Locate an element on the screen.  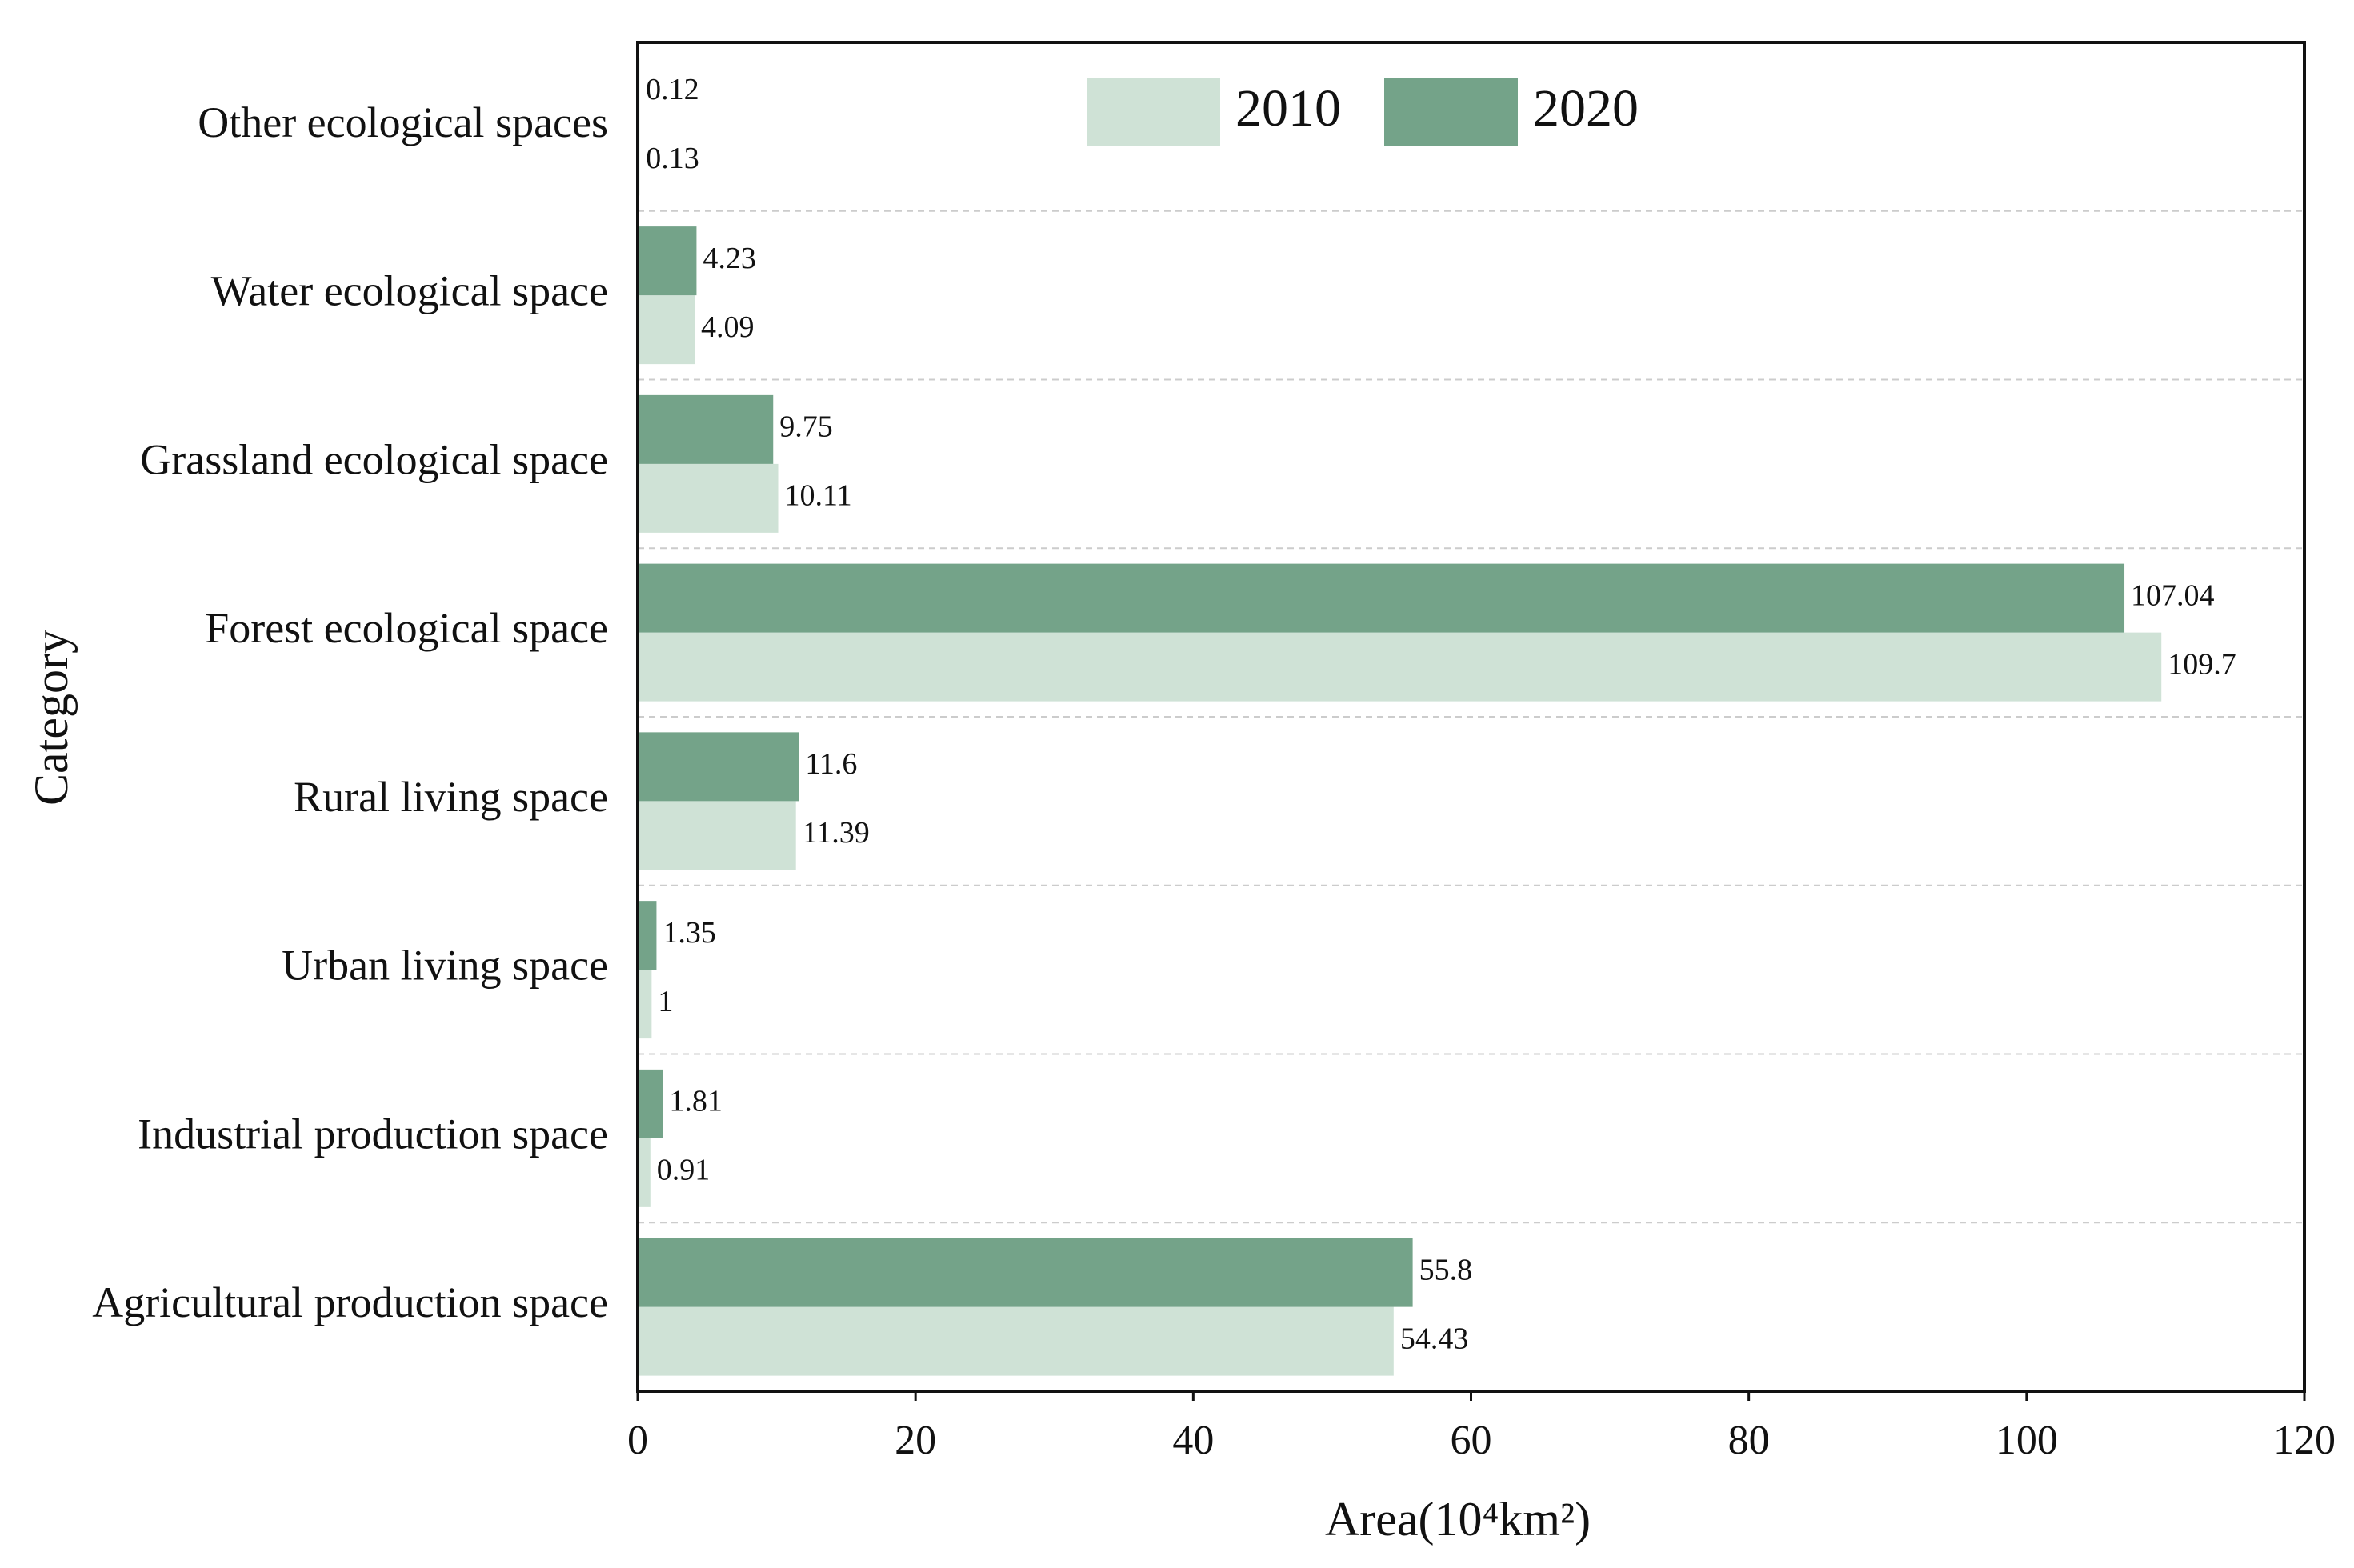
y-tick-label: Grassland ecological space is located at coordinates (374, 459).